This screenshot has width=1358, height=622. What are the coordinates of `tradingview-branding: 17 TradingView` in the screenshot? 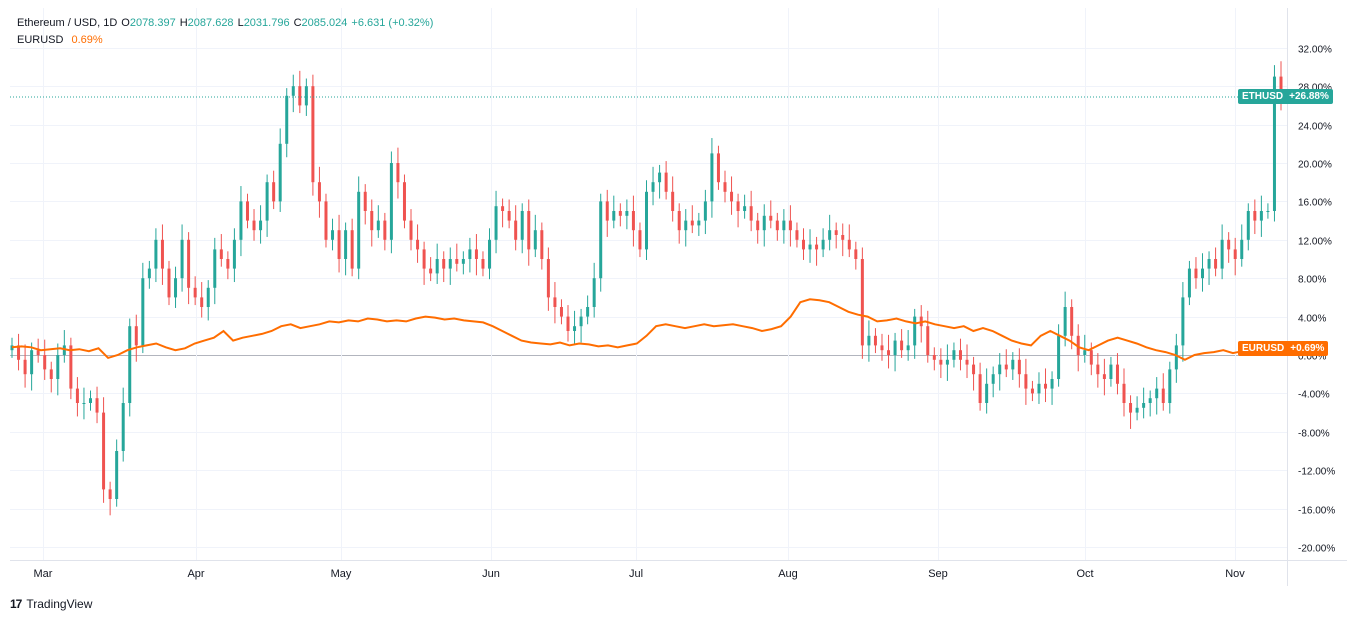 It's located at (51, 604).